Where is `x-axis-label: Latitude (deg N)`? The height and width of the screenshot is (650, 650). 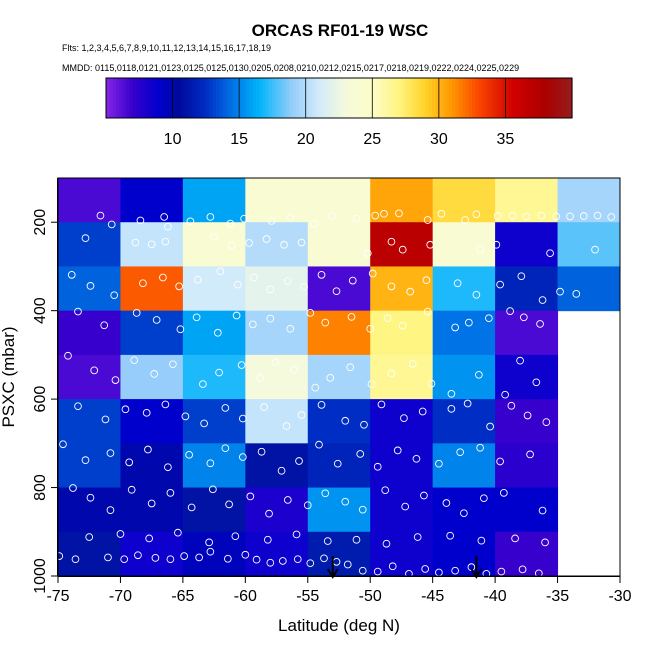 x-axis-label: Latitude (deg N) is located at coordinates (339, 625).